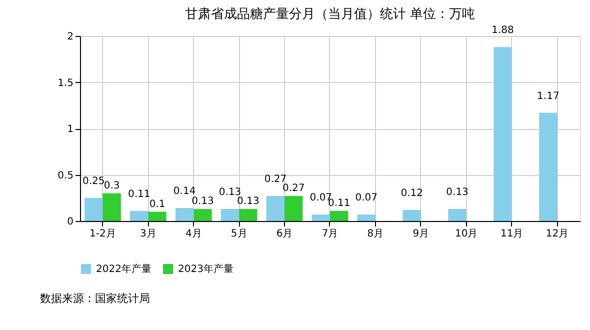 This screenshot has height=330, width=590. Describe the element at coordinates (239, 234) in the screenshot. I see `x-tick-label: 5月` at that location.